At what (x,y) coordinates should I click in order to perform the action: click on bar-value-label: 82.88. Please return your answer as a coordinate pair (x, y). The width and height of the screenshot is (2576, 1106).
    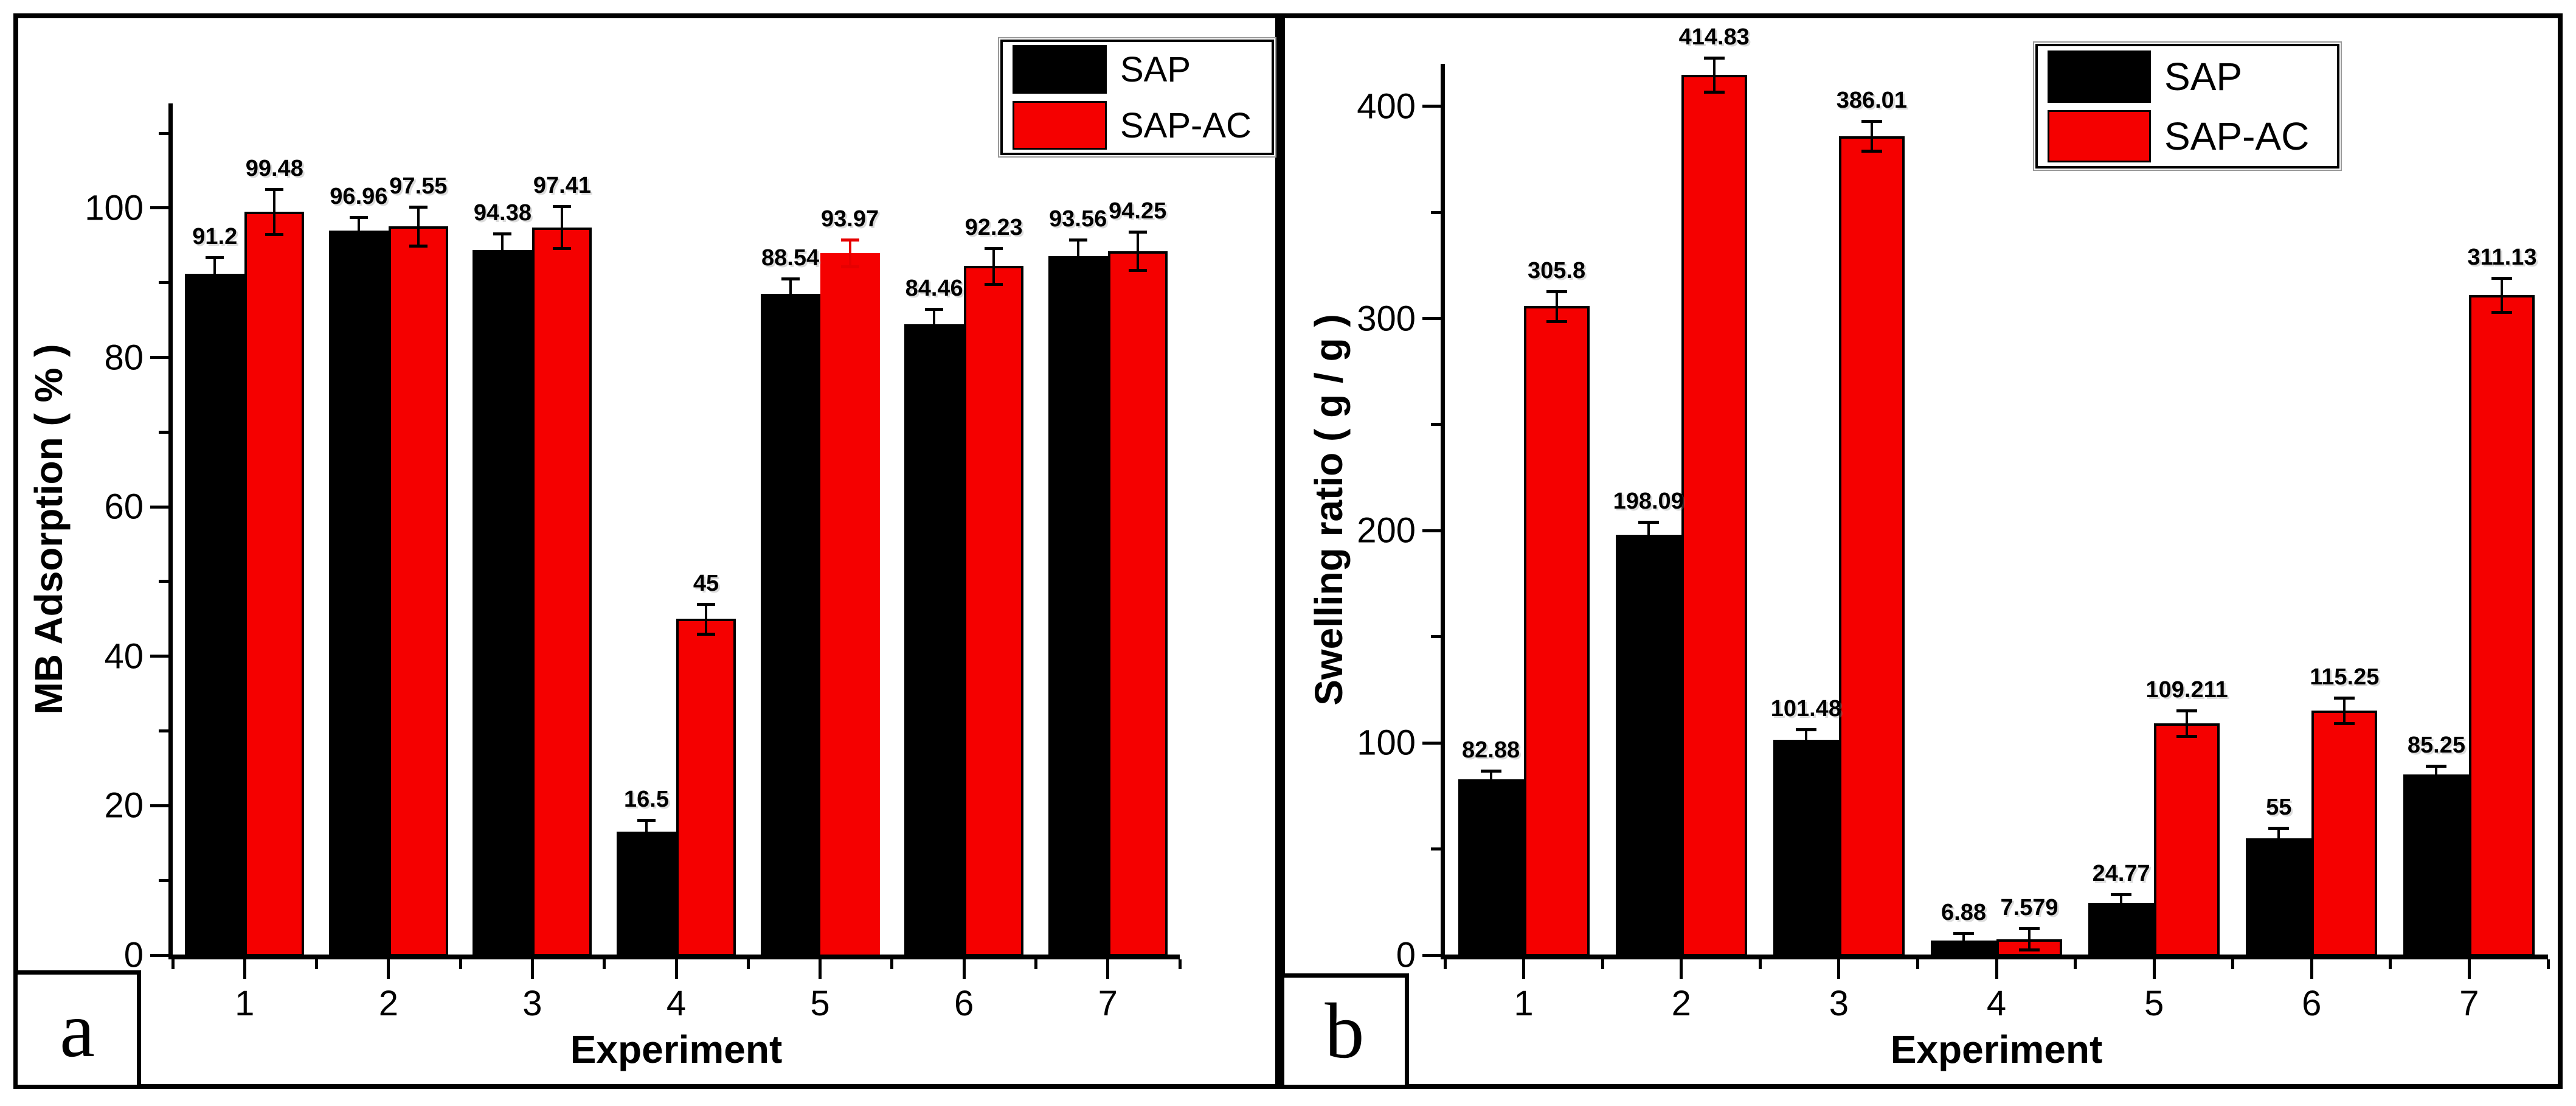
    Looking at the image, I should click on (1491, 750).